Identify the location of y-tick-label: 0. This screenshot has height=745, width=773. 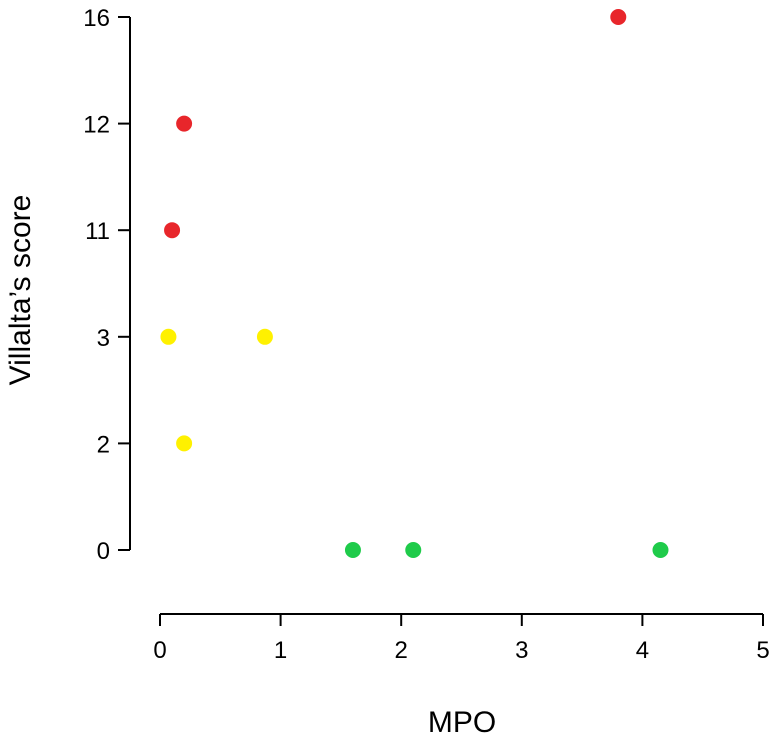
(103, 551).